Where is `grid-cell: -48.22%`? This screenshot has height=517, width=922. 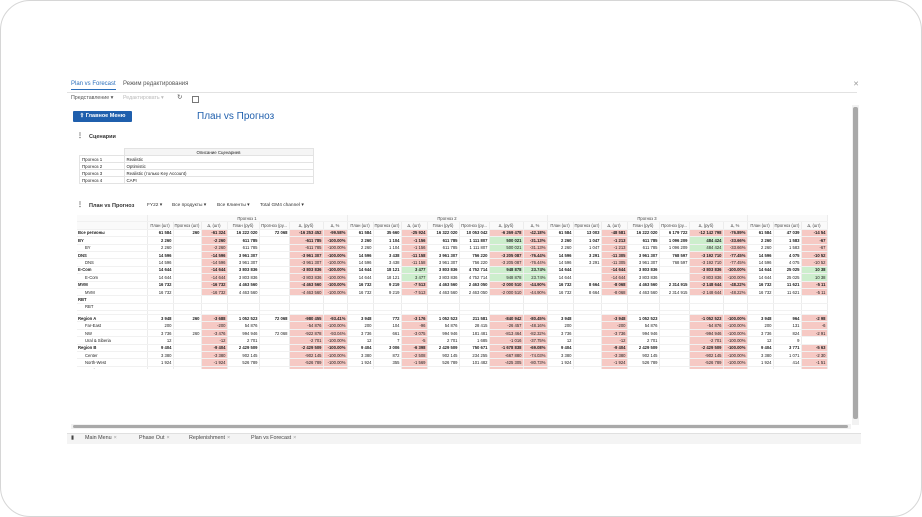 grid-cell: -48.22% is located at coordinates (735, 285).